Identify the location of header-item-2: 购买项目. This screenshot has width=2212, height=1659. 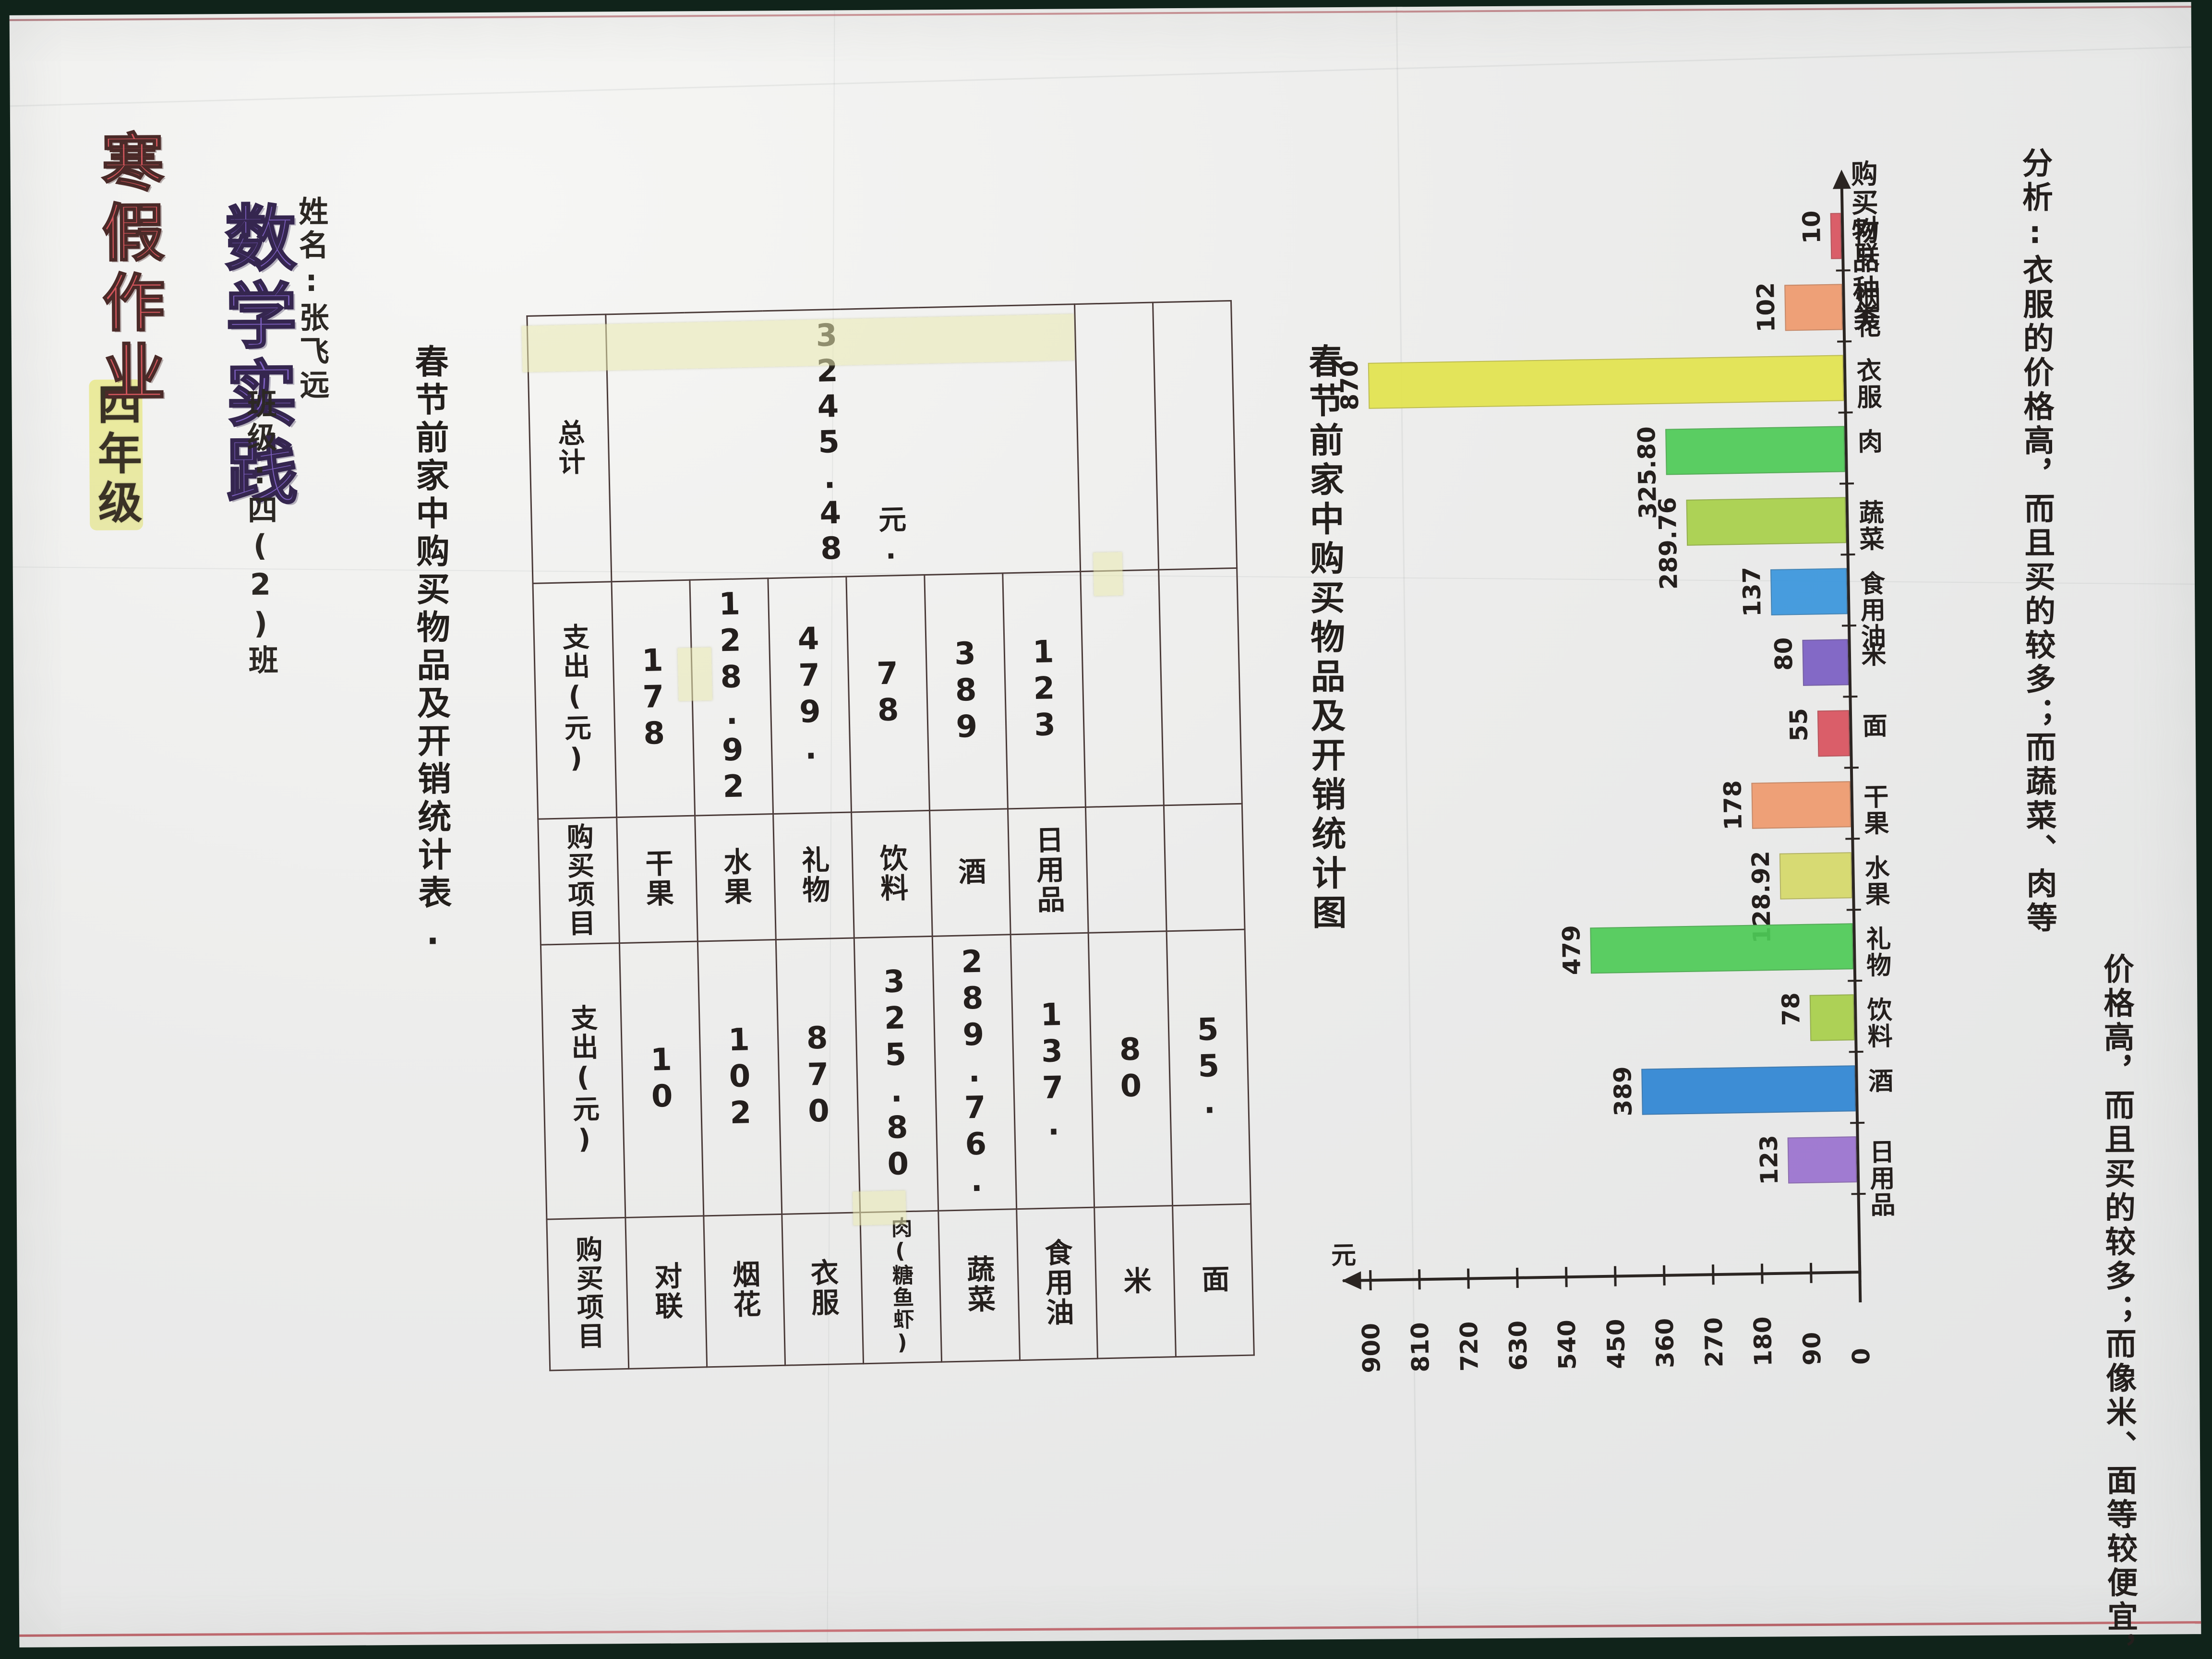
(579, 881).